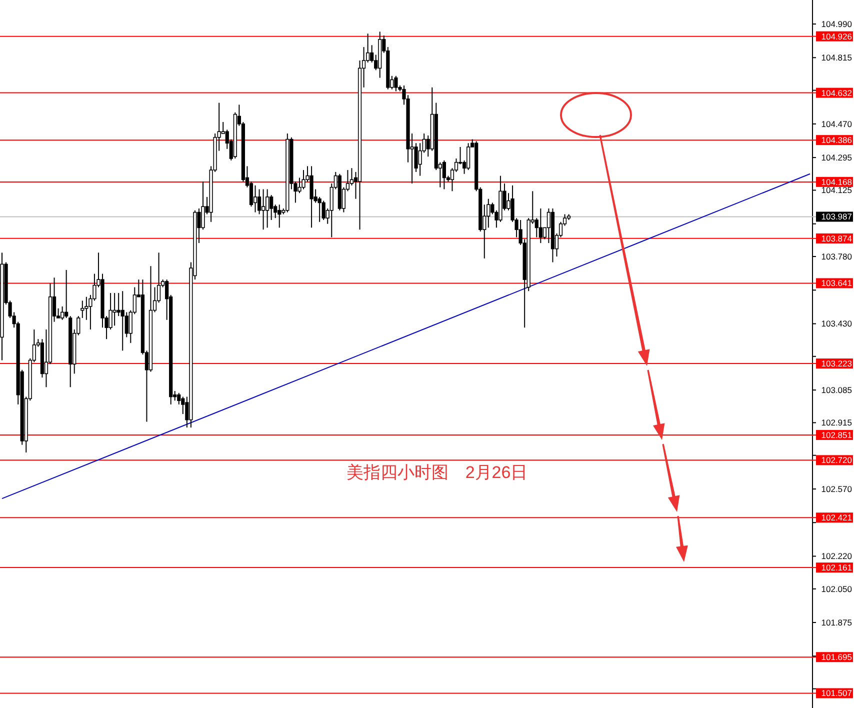  Describe the element at coordinates (836, 363) in the screenshot. I see `ref-line-label: 103.223` at that location.